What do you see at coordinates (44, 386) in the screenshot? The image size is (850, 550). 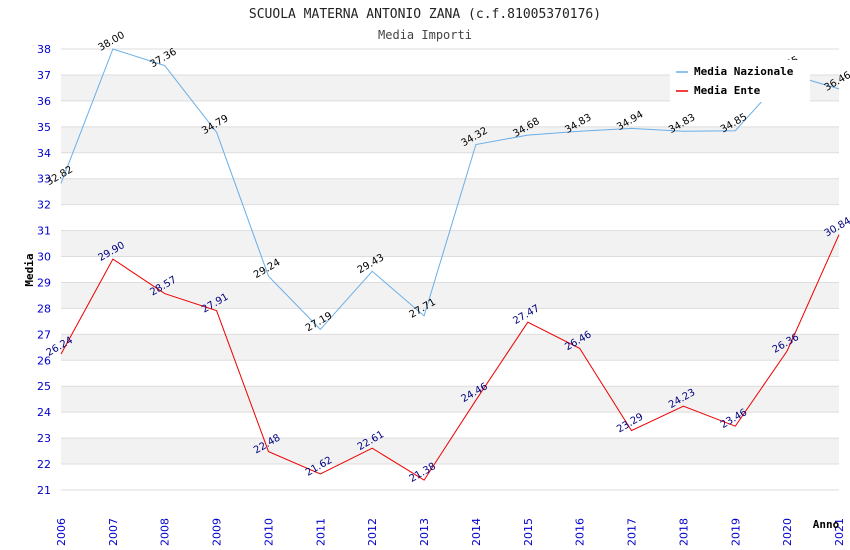 I see `y-tick-label: 25` at bounding box center [44, 386].